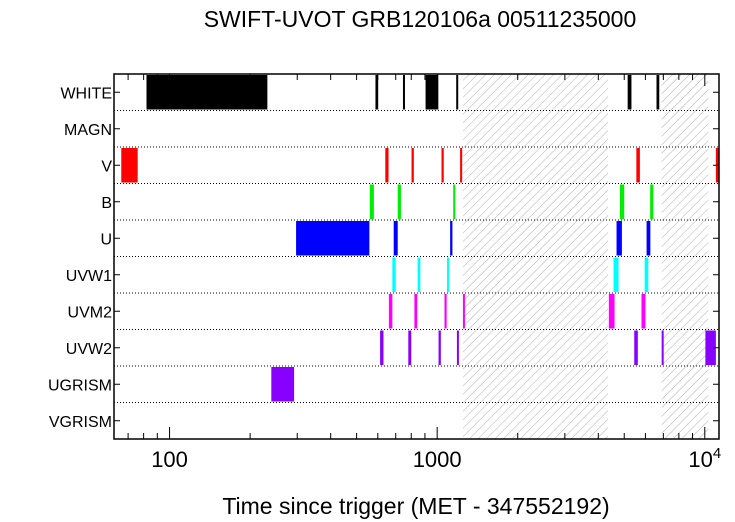 This screenshot has width=735, height=522. What do you see at coordinates (88, 130) in the screenshot?
I see `row-label-magn: MAGN` at bounding box center [88, 130].